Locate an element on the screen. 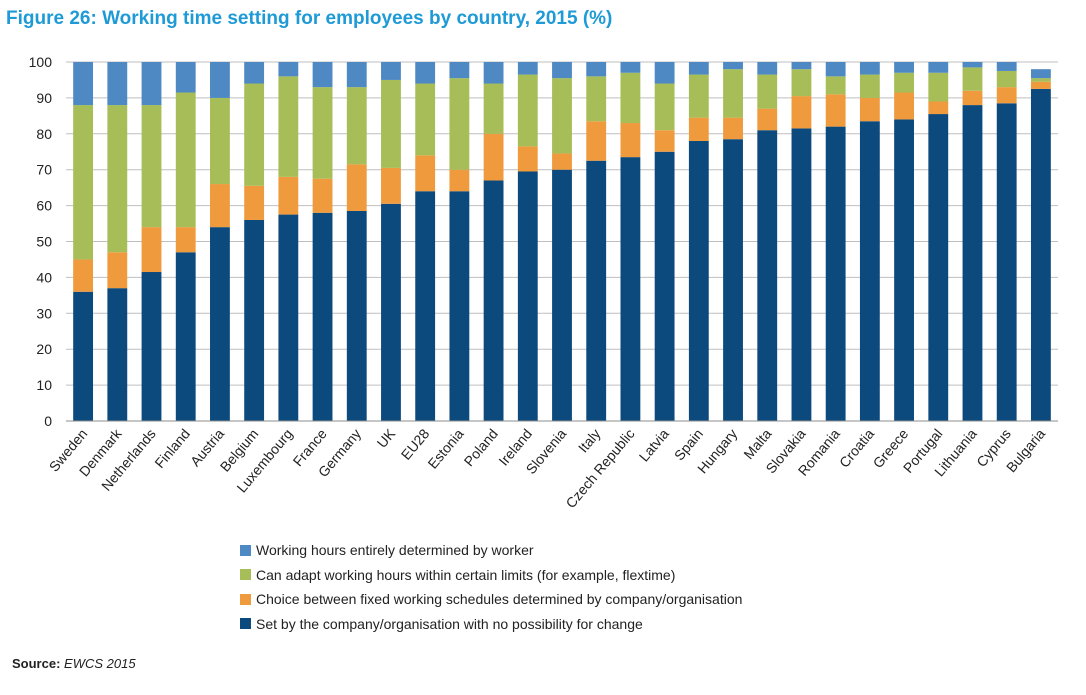 This screenshot has height=695, width=1086. x-tick-label: Croatia is located at coordinates (856, 447).